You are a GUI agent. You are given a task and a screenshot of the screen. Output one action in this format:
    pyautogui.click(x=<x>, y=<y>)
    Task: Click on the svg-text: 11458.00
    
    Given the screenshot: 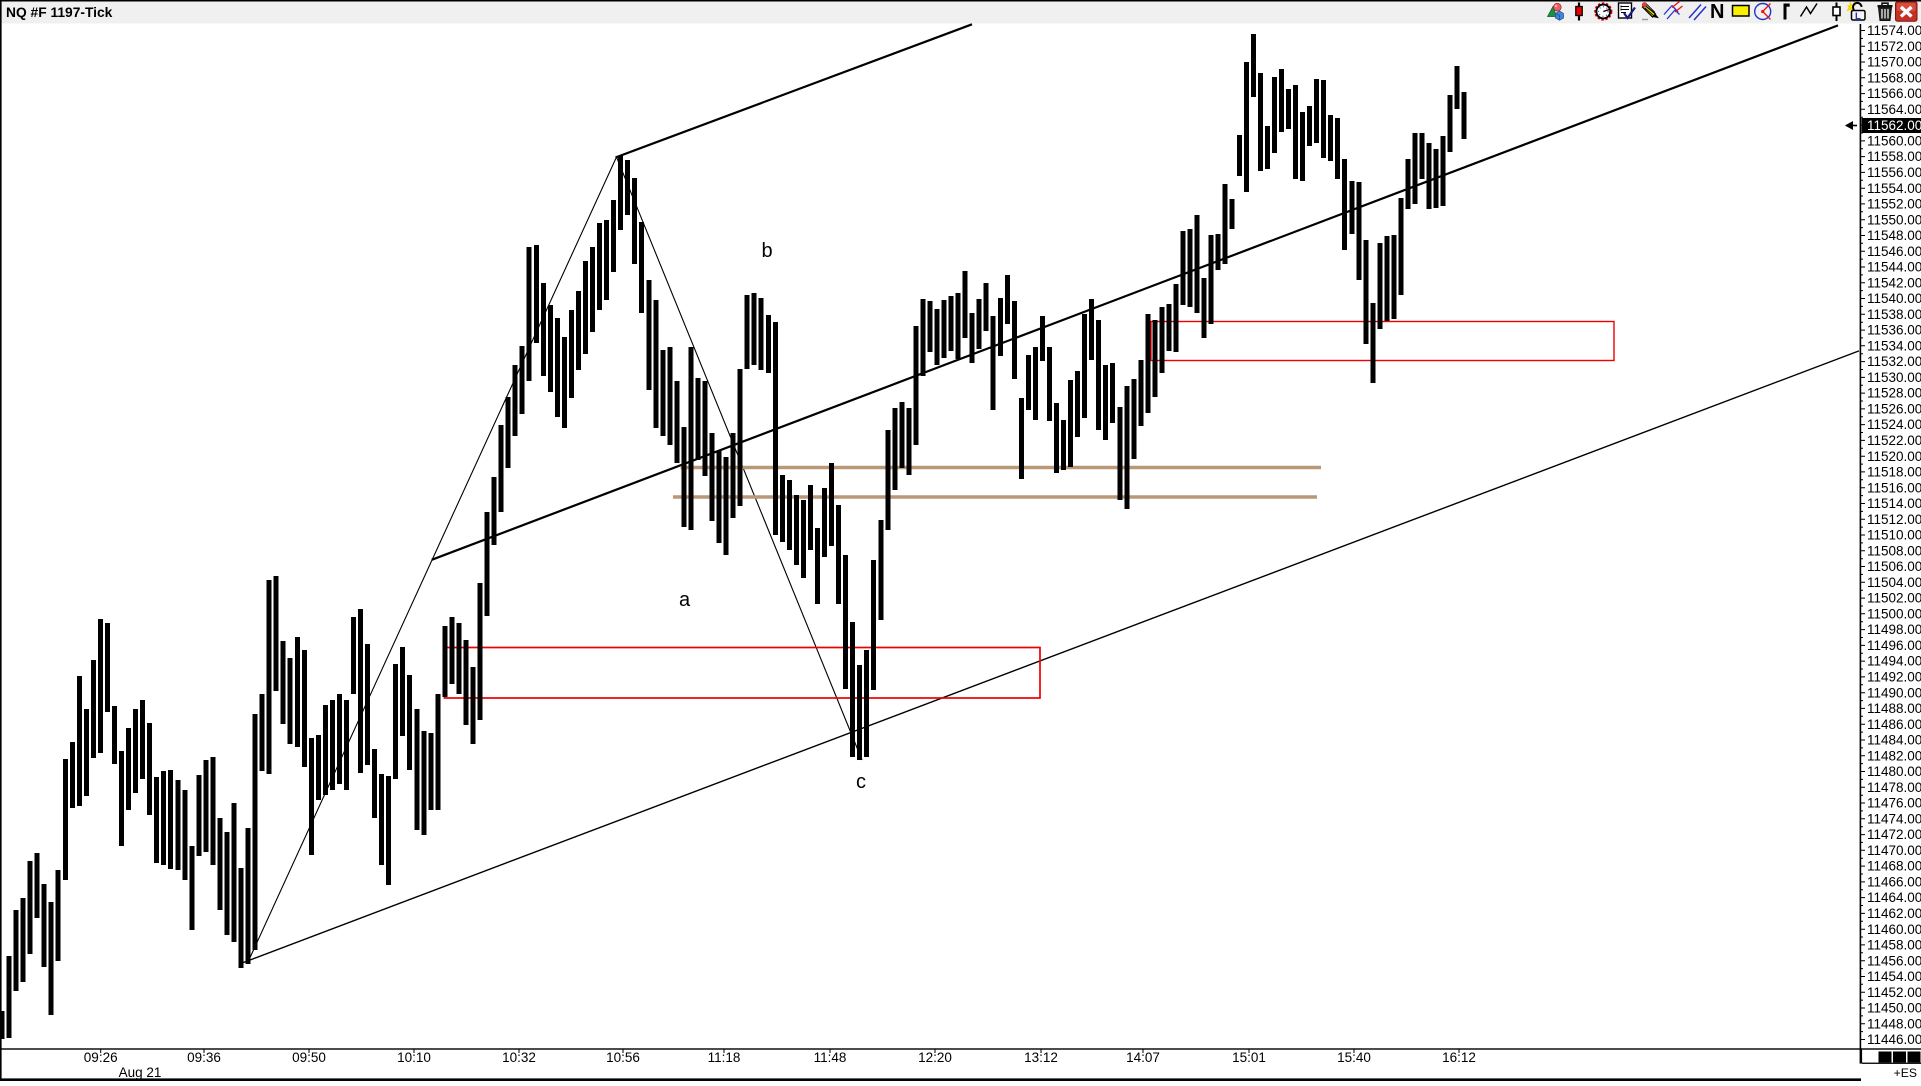 What is the action you would take?
    pyautogui.click(x=1894, y=945)
    